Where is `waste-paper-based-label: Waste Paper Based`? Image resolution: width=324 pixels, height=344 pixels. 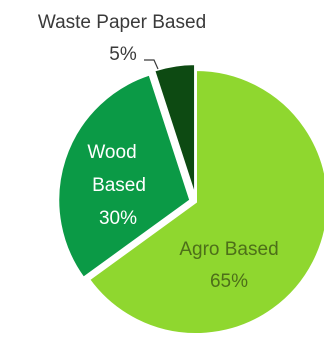 waste-paper-based-label: Waste Paper Based is located at coordinates (122, 22).